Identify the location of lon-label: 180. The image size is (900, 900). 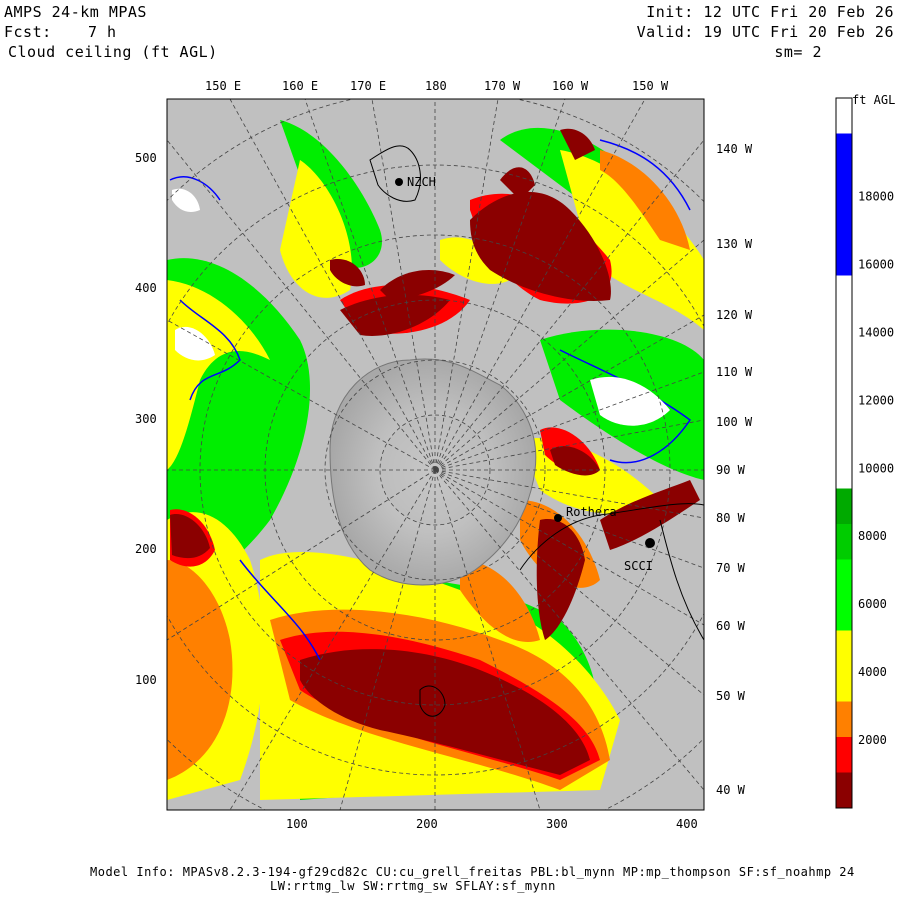
(436, 86).